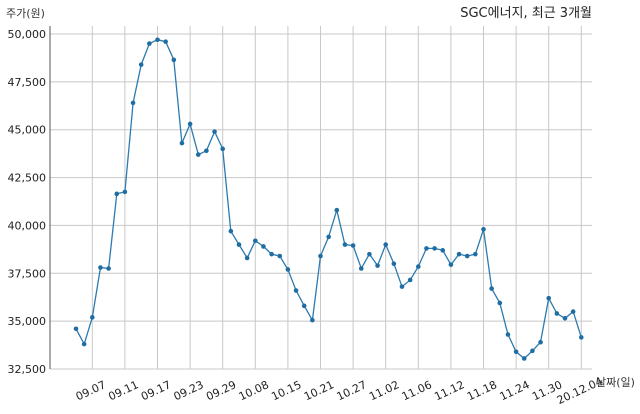  I want to click on y-tick-label: 50,000, so click(27, 34).